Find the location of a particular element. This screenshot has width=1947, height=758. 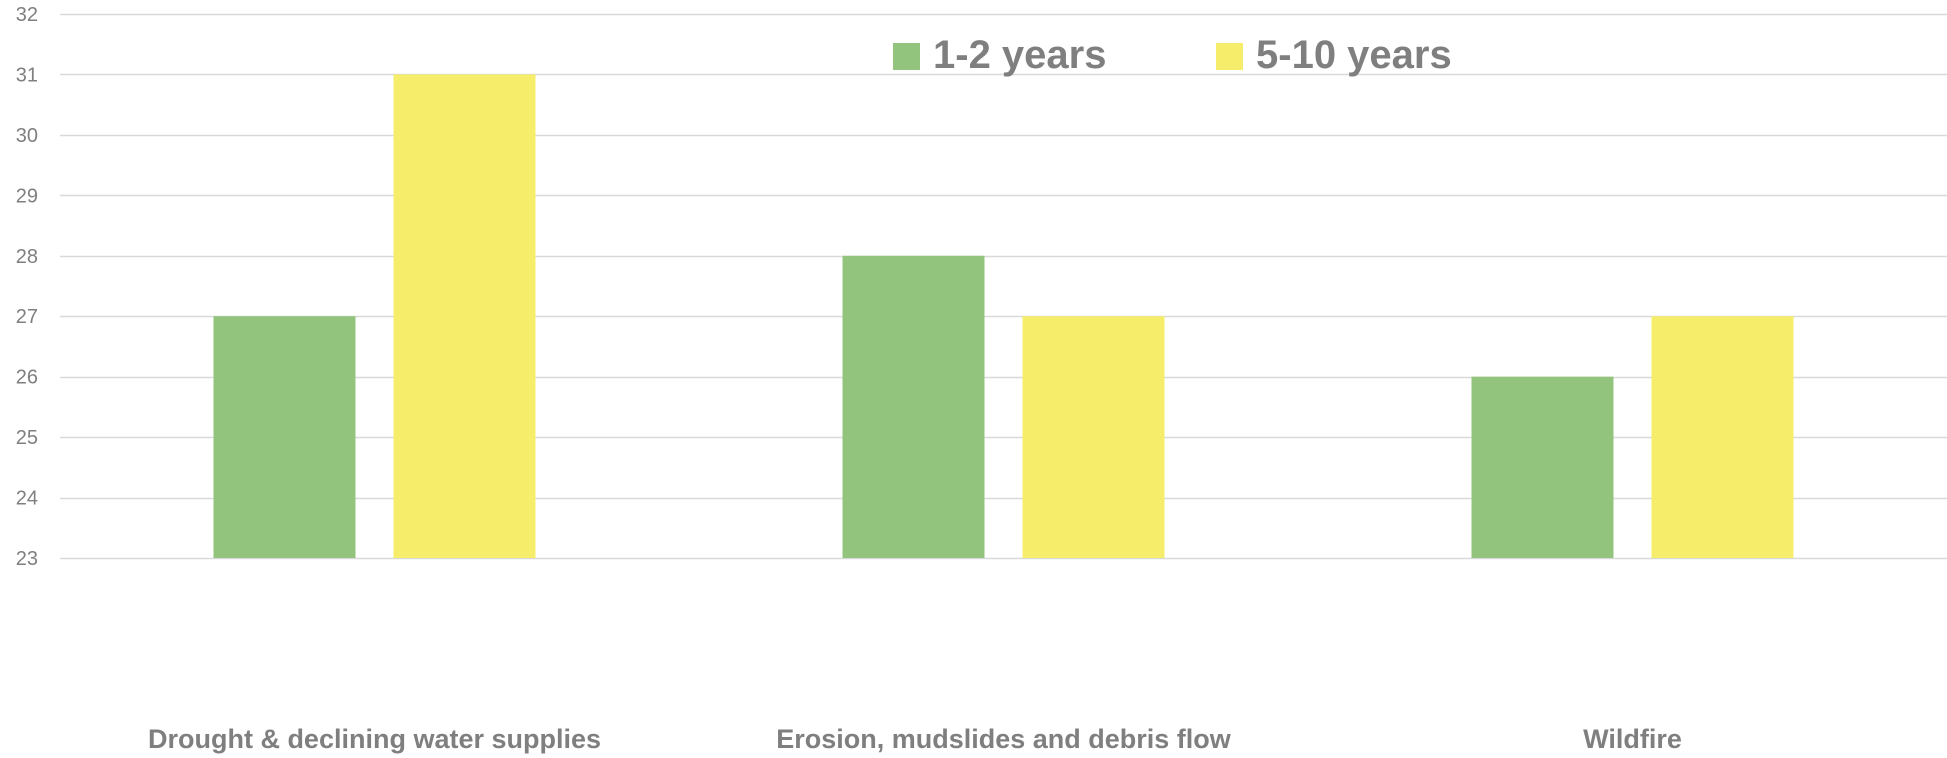

y-tick-label: 31 is located at coordinates (27, 75).